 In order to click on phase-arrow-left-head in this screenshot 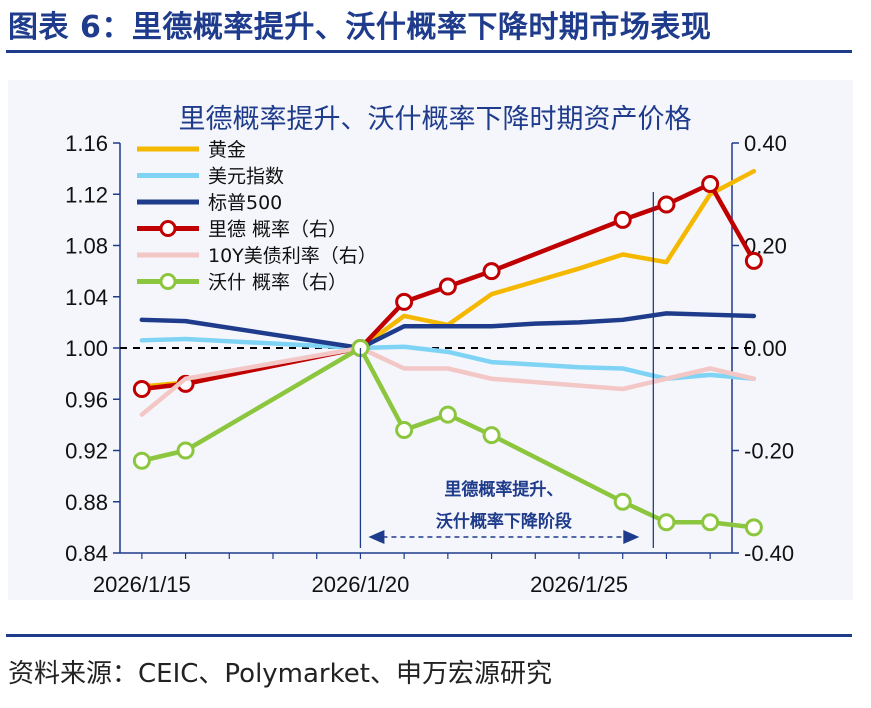, I will do `click(376, 537)`.